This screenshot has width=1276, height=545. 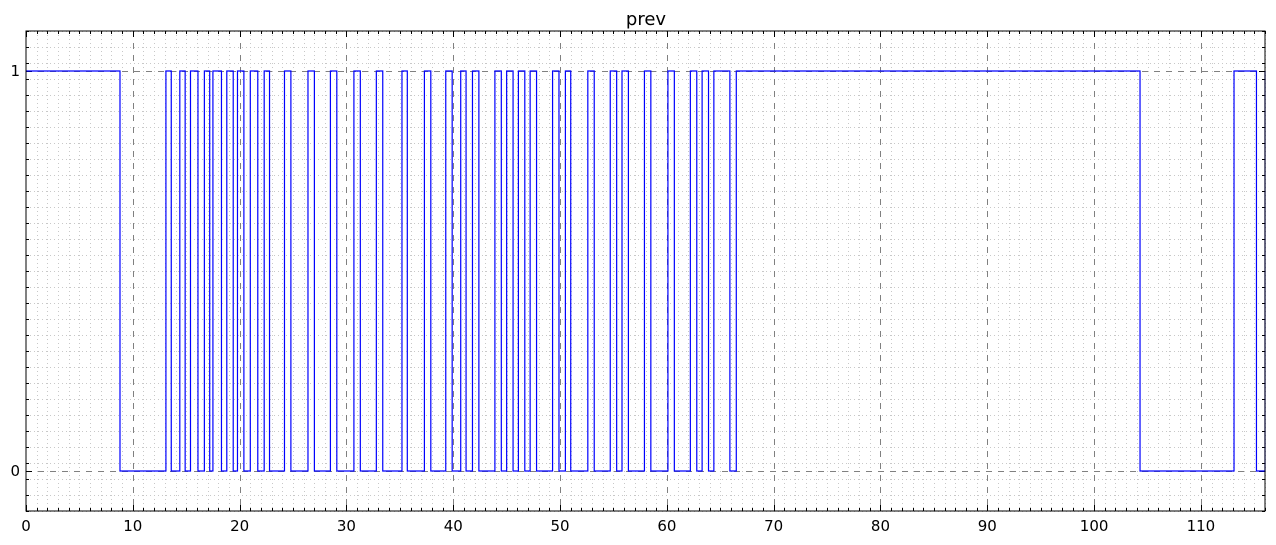 What do you see at coordinates (15, 71) in the screenshot?
I see `y-tick-label: 1` at bounding box center [15, 71].